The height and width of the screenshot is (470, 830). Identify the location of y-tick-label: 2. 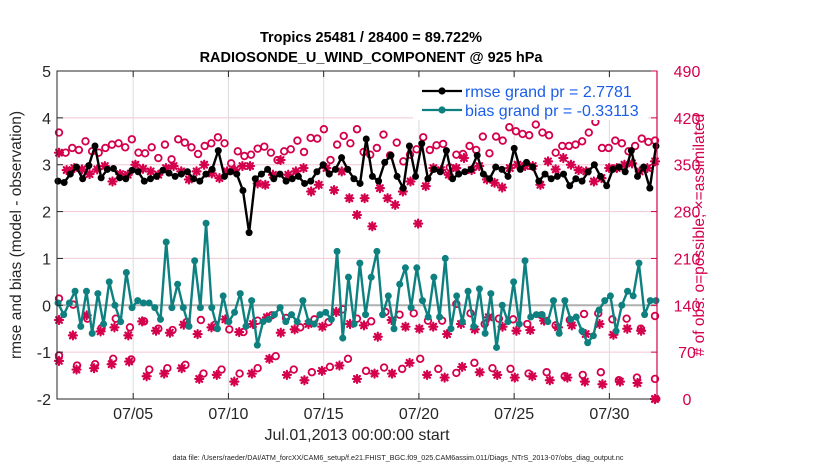
(46, 213).